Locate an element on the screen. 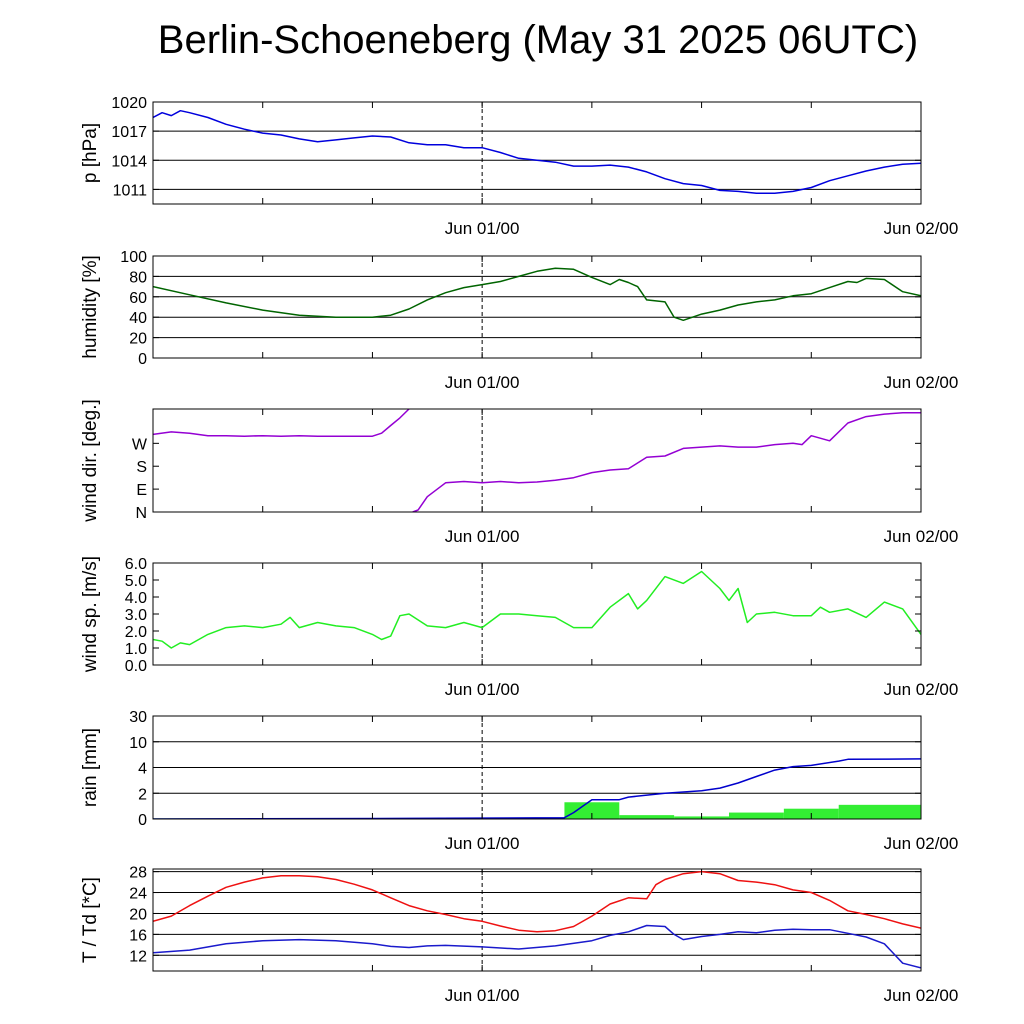  y-tick-label: 28 is located at coordinates (138, 873).